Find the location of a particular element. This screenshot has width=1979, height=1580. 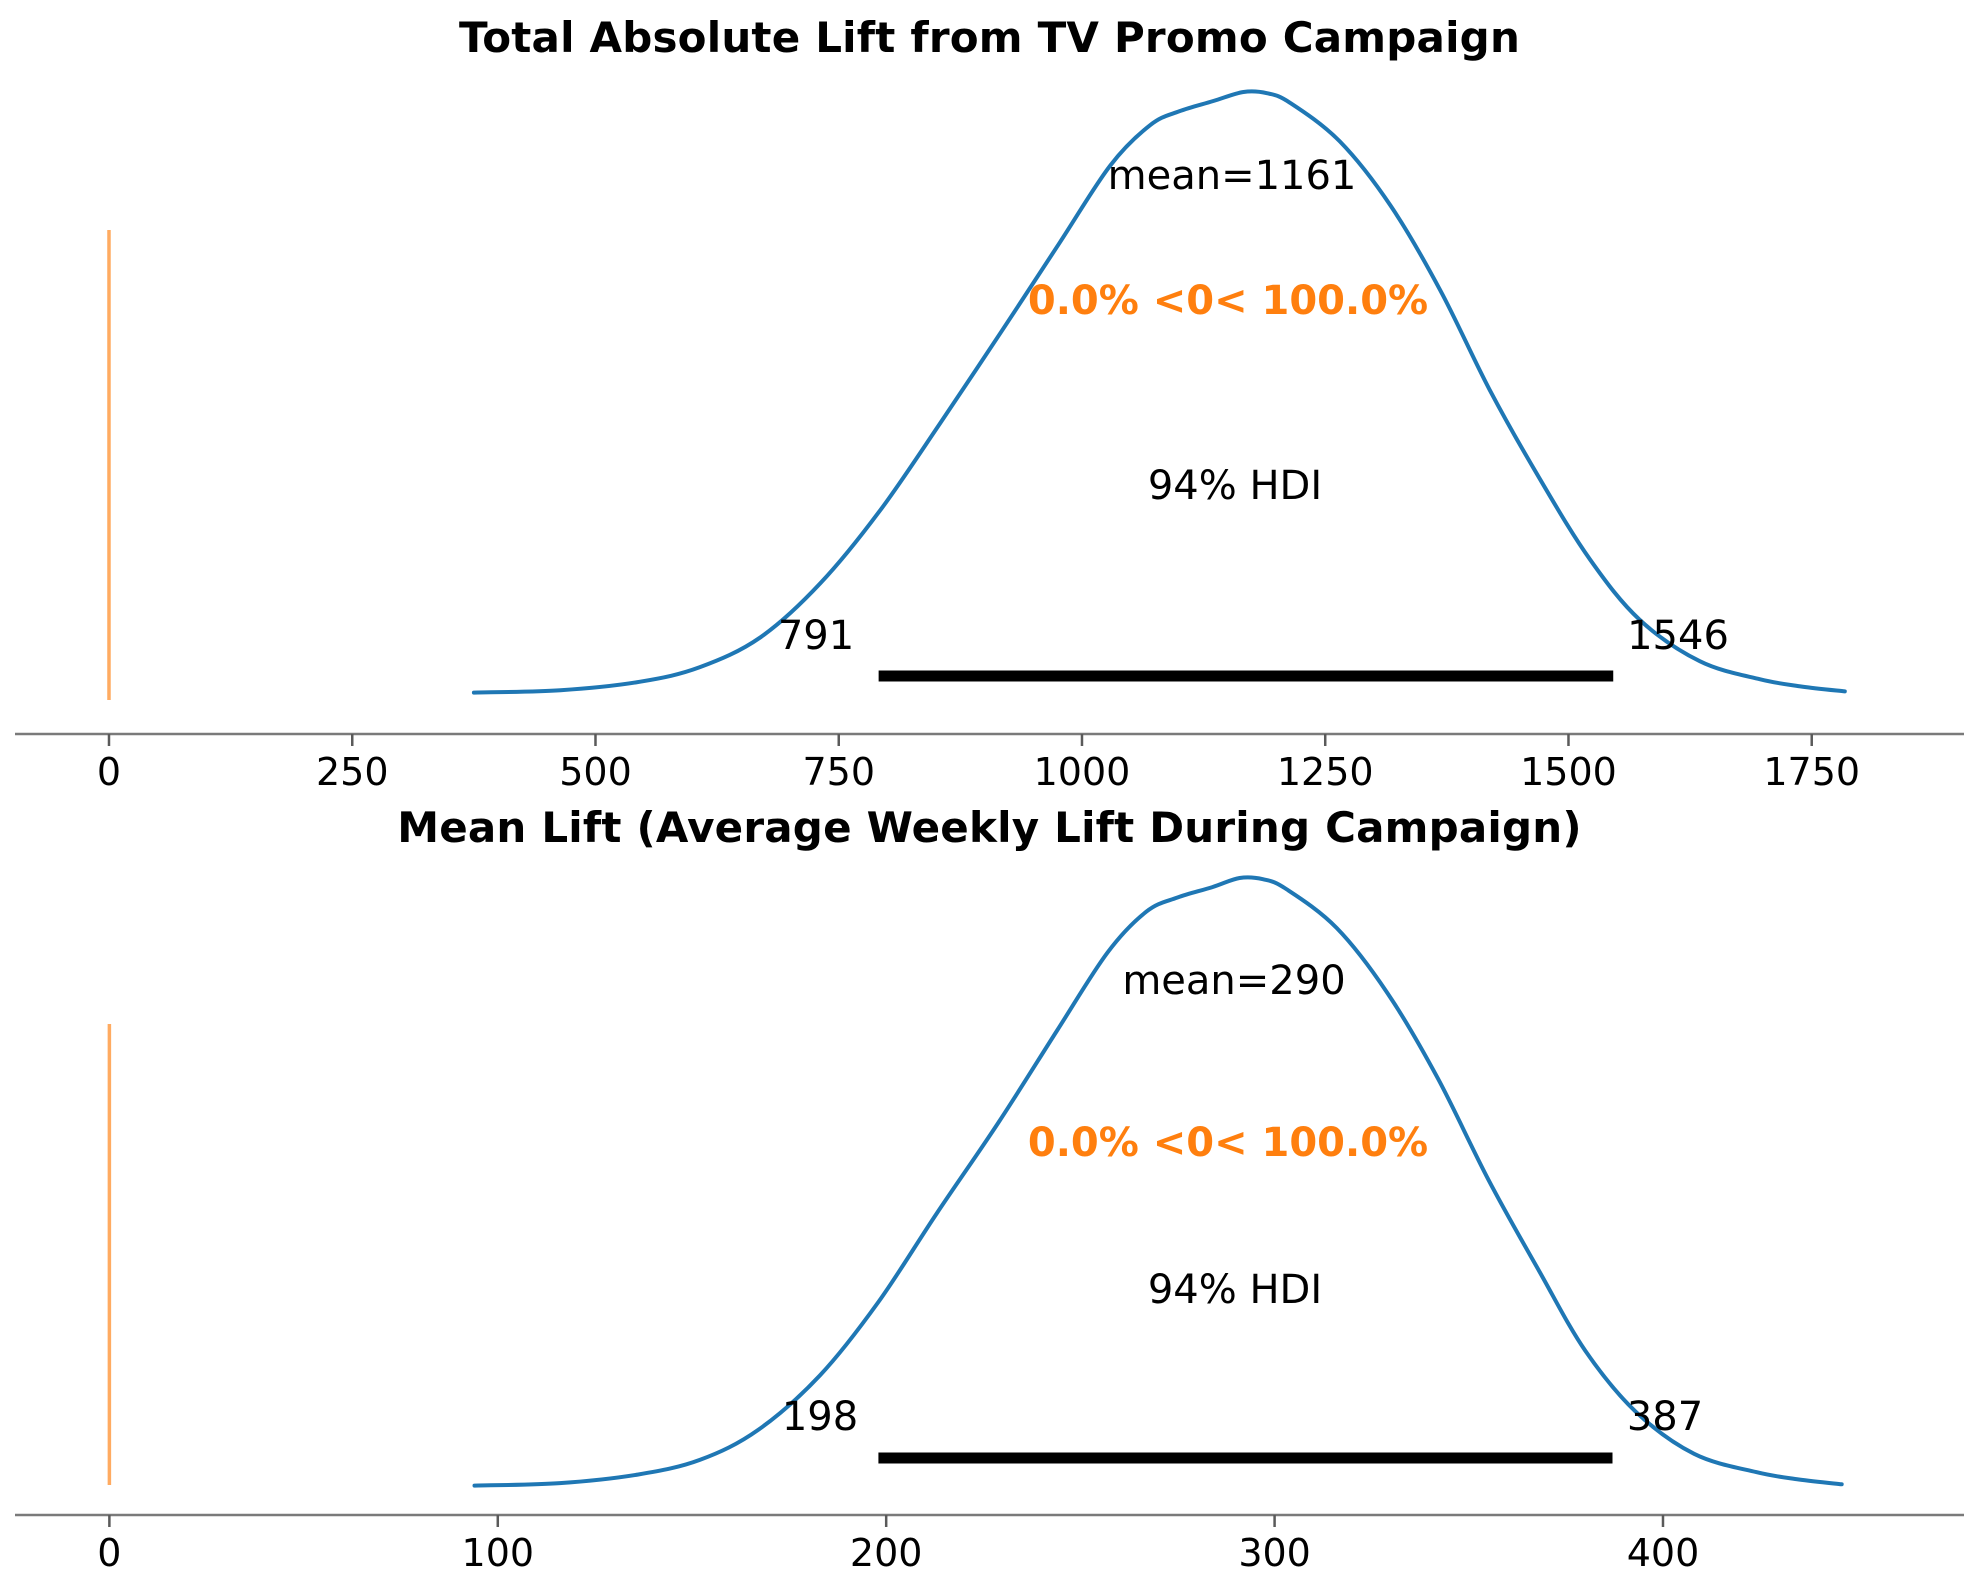

x-tick-label: 400 is located at coordinates (1663, 1553).